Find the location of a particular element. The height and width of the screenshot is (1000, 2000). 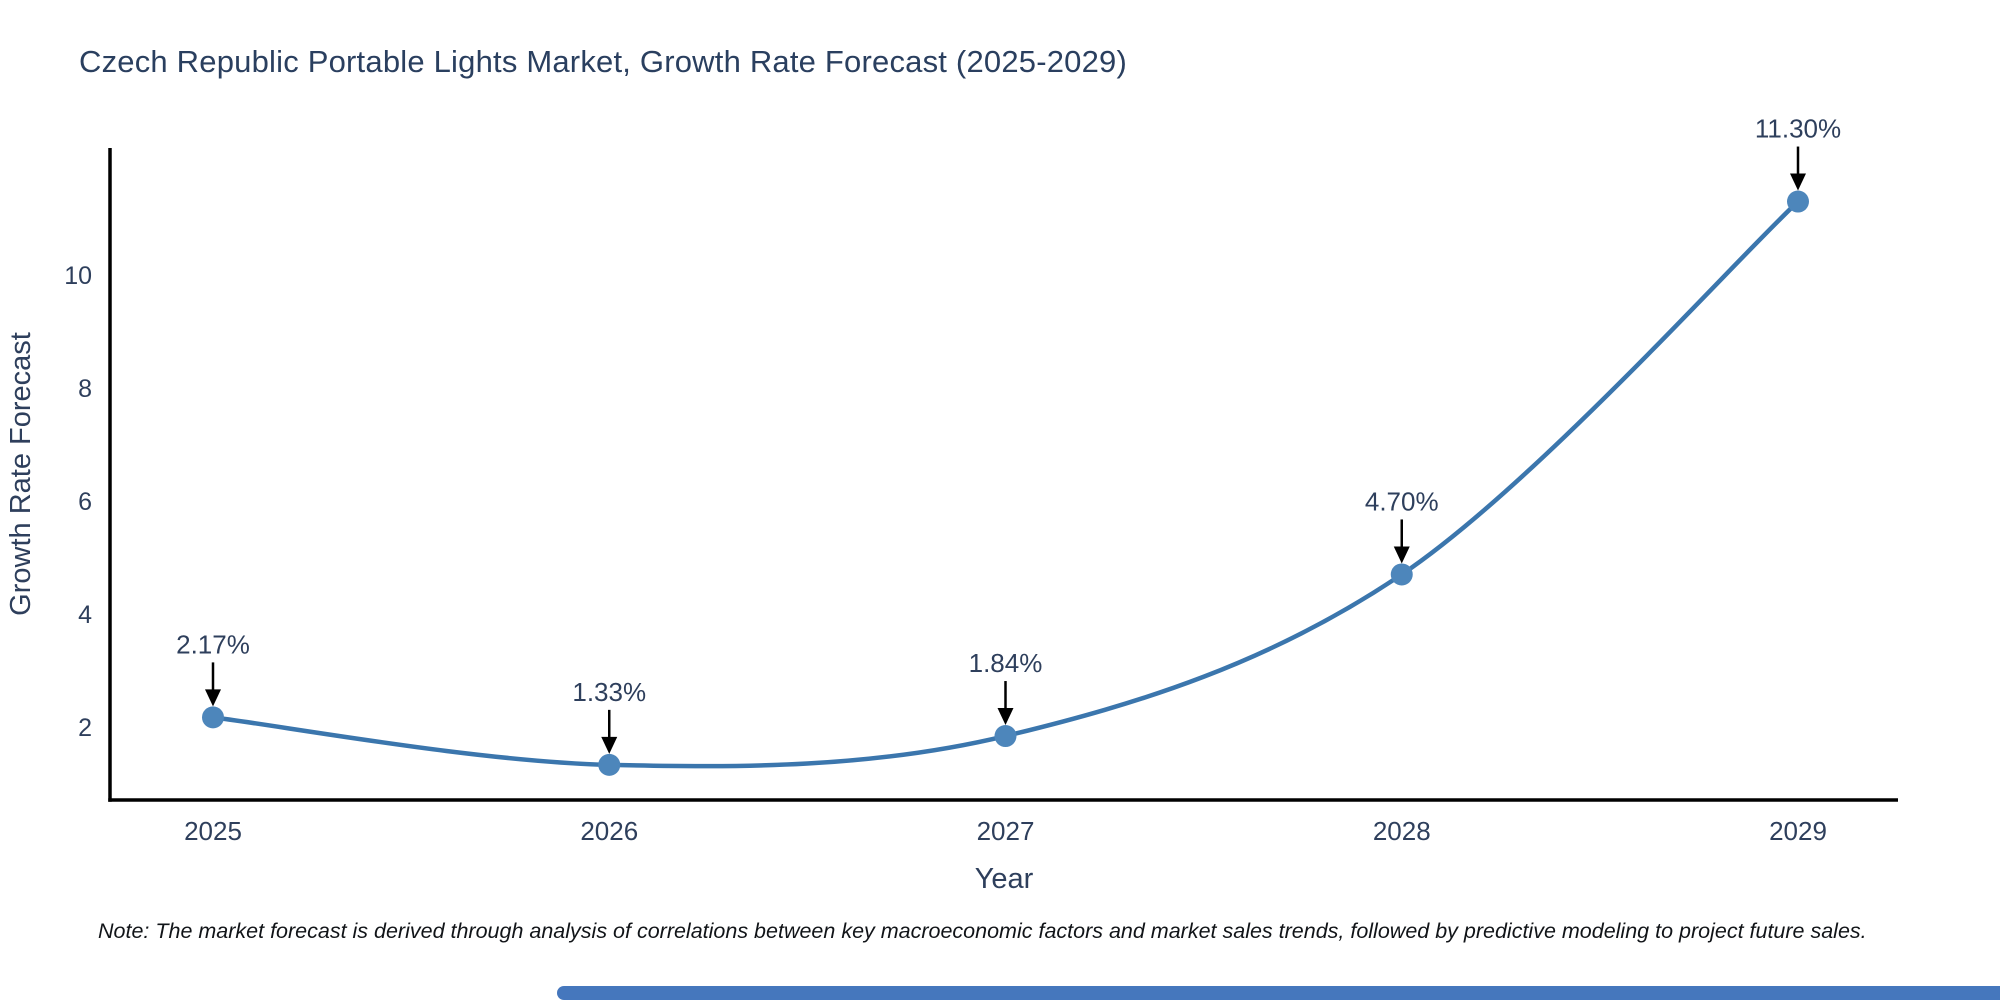

y-tick-2: 2 is located at coordinates (85, 728).